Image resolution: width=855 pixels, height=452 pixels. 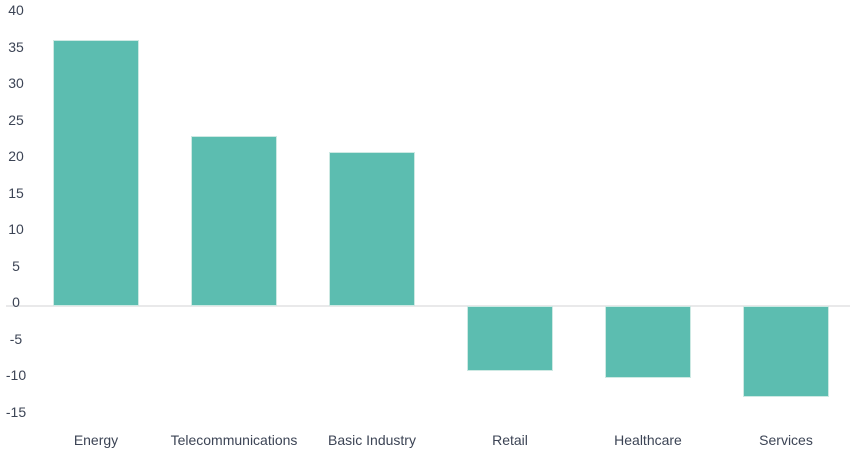 I want to click on y-tick-label: -5, so click(x=16, y=338).